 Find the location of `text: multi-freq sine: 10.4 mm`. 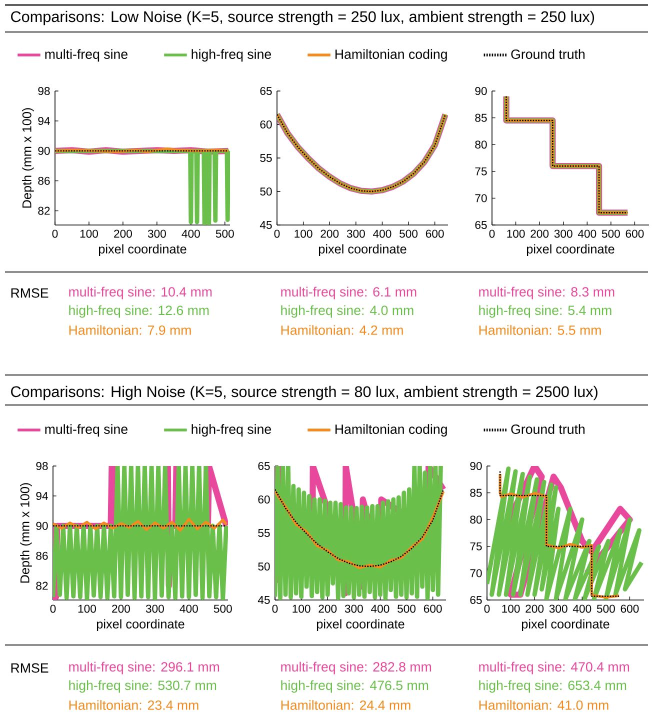

text: multi-freq sine: 10.4 mm is located at coordinates (140, 293).